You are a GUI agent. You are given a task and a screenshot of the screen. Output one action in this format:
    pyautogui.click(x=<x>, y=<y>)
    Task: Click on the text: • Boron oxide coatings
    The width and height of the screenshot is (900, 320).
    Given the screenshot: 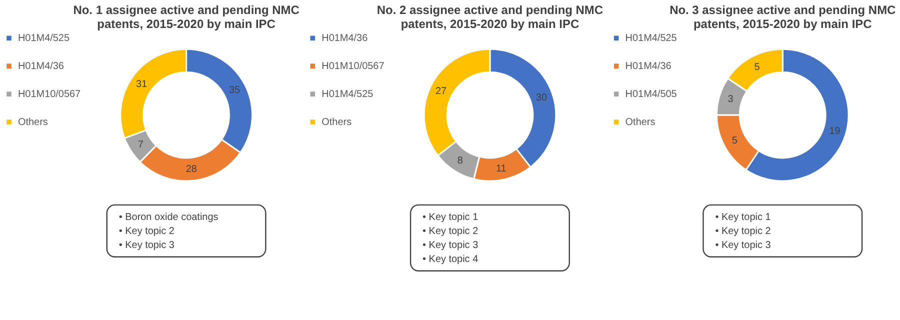 What is the action you would take?
    pyautogui.click(x=168, y=217)
    